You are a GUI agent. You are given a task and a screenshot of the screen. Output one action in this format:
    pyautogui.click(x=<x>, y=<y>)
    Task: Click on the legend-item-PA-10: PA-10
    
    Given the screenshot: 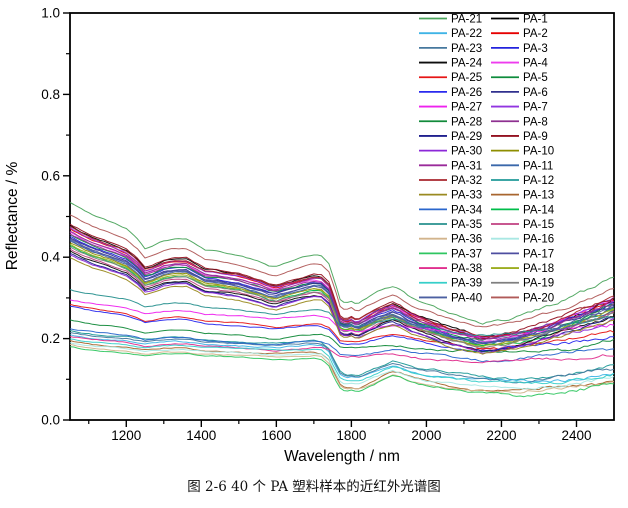 What is the action you would take?
    pyautogui.click(x=522, y=152)
    